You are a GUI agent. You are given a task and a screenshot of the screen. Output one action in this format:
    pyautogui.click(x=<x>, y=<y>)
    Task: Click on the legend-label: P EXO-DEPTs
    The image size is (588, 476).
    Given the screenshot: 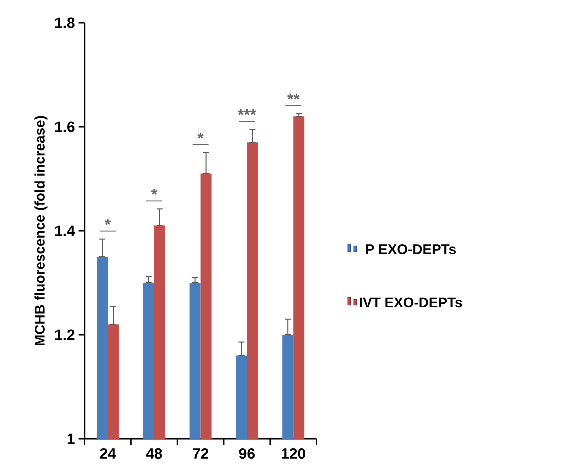 What is the action you would take?
    pyautogui.click(x=411, y=249)
    